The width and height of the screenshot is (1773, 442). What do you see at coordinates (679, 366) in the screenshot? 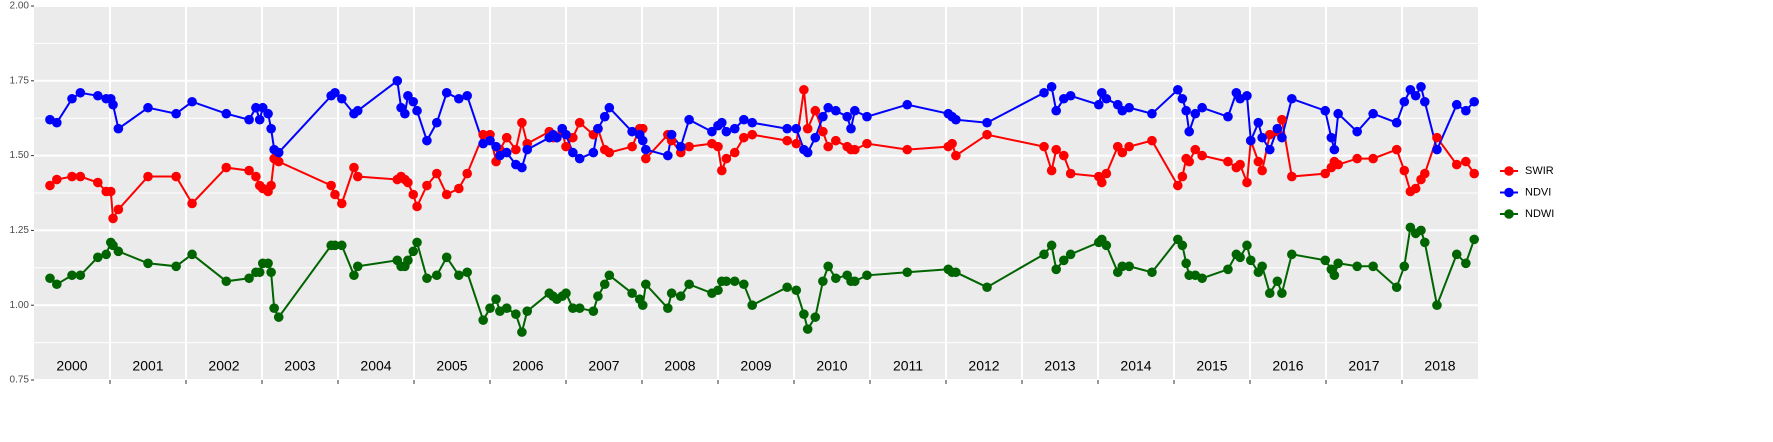
I see `x-tick-label: 2008` at bounding box center [679, 366].